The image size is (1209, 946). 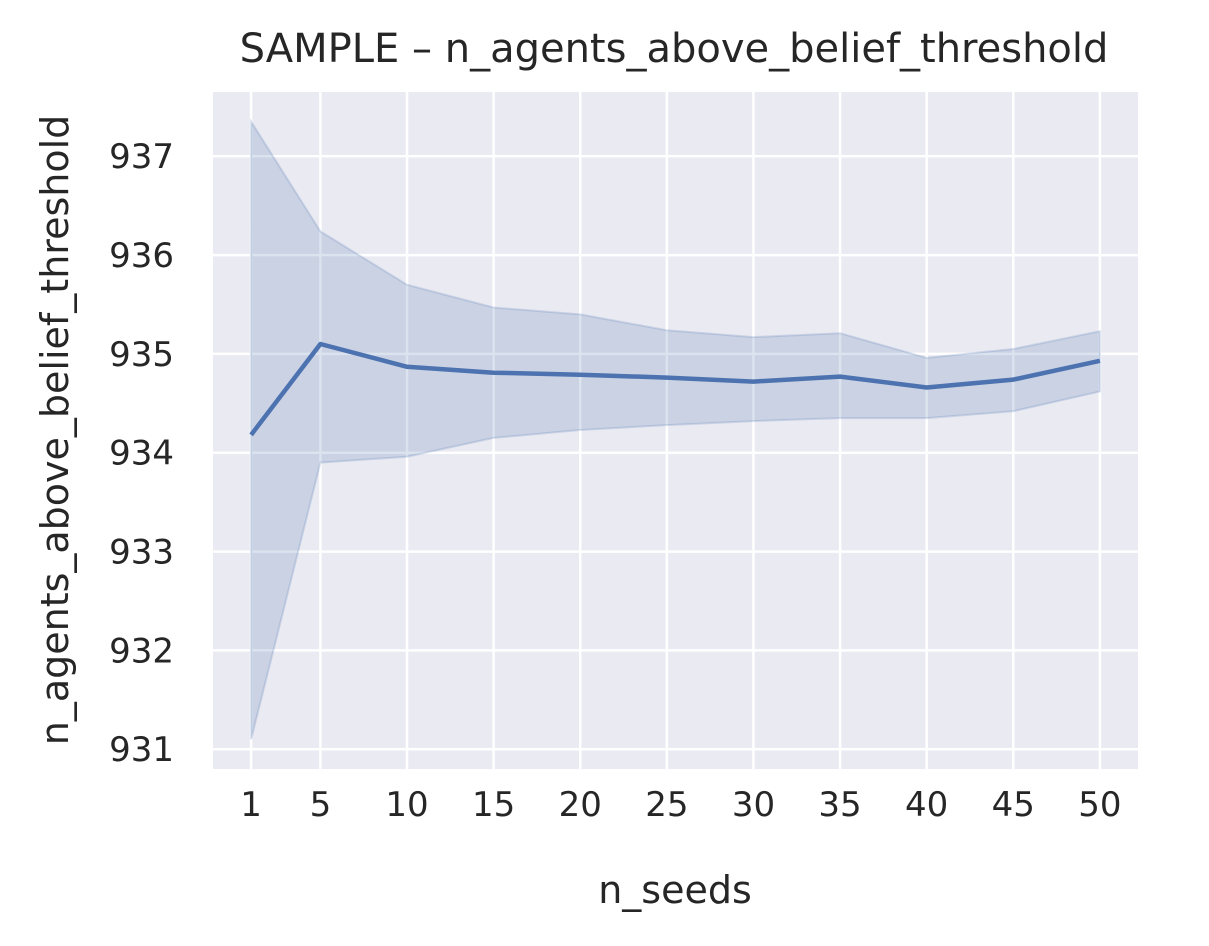 What do you see at coordinates (675, 890) in the screenshot?
I see `x-axis-title: n_seeds` at bounding box center [675, 890].